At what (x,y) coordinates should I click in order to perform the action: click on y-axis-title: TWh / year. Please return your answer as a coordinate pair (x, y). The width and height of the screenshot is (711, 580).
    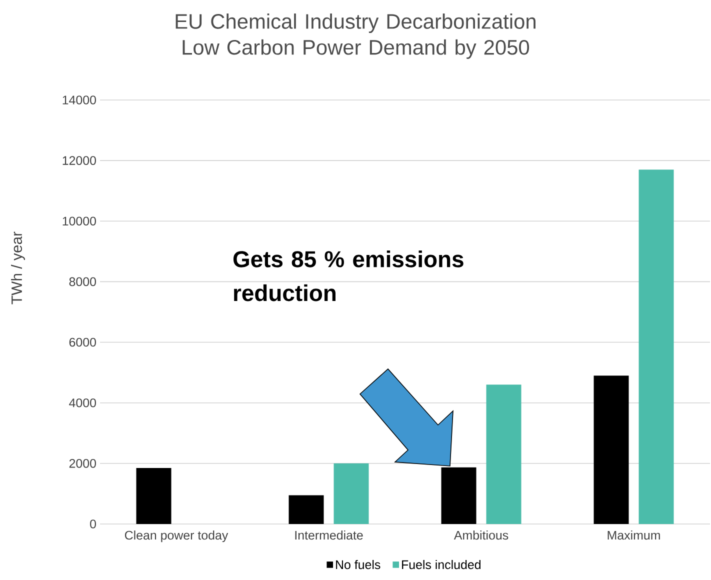
    Looking at the image, I should click on (18, 268).